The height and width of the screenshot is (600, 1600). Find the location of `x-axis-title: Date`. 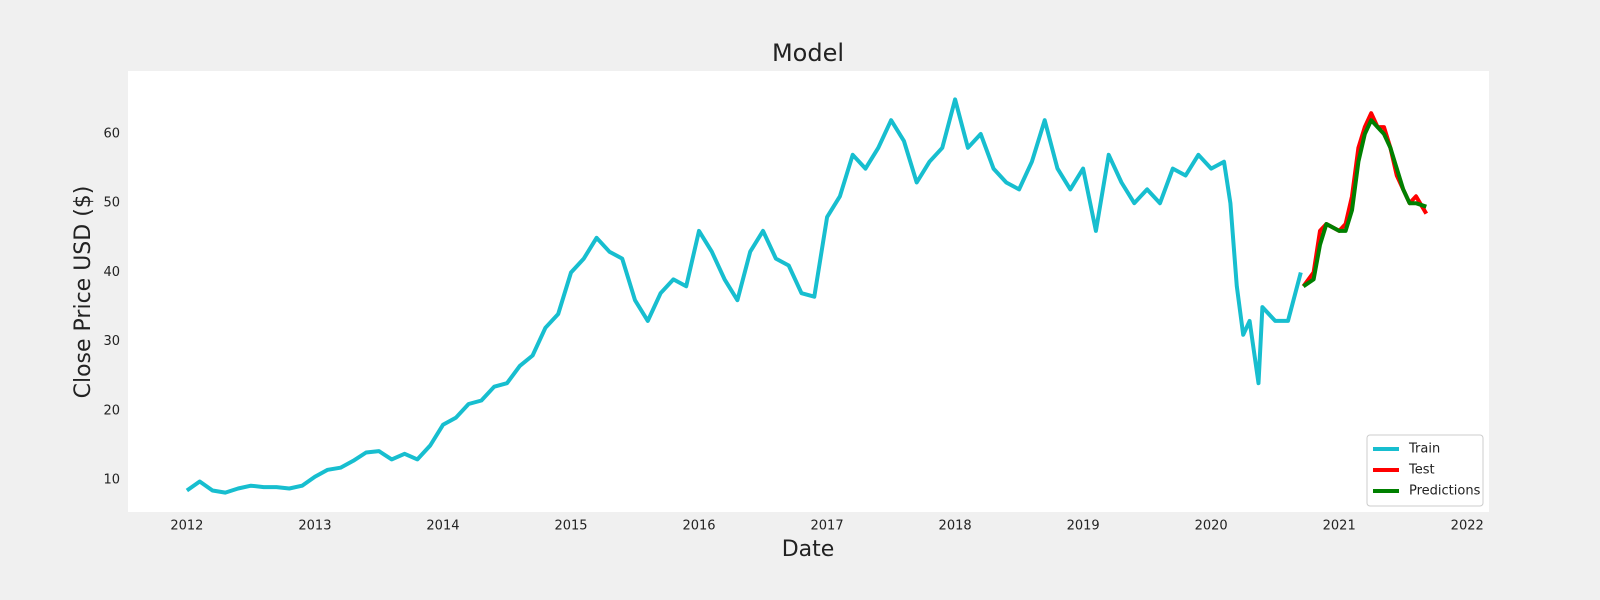

x-axis-title: Date is located at coordinates (808, 549).